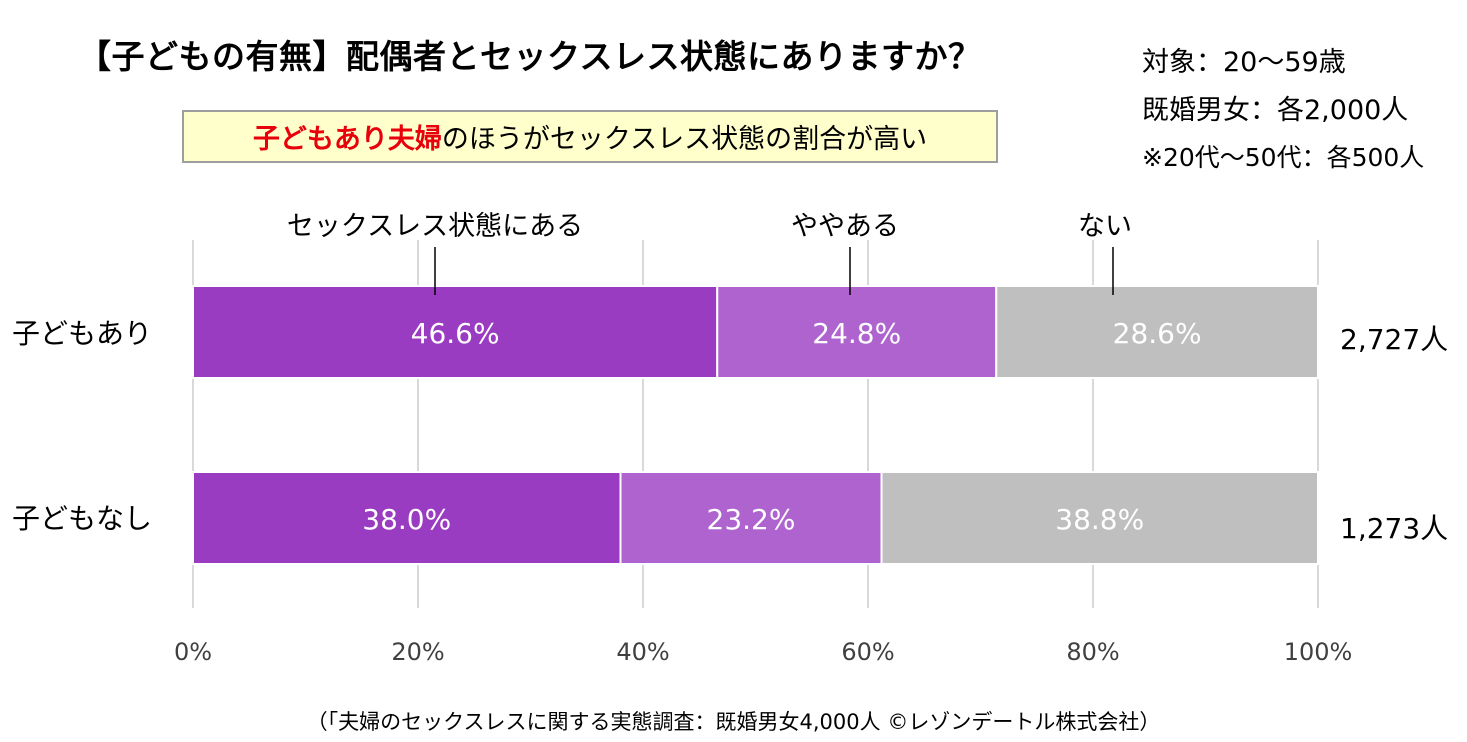 The image size is (1467, 742). I want to click on survey-sample: 既婚男女：各2,000人, so click(1275, 110).